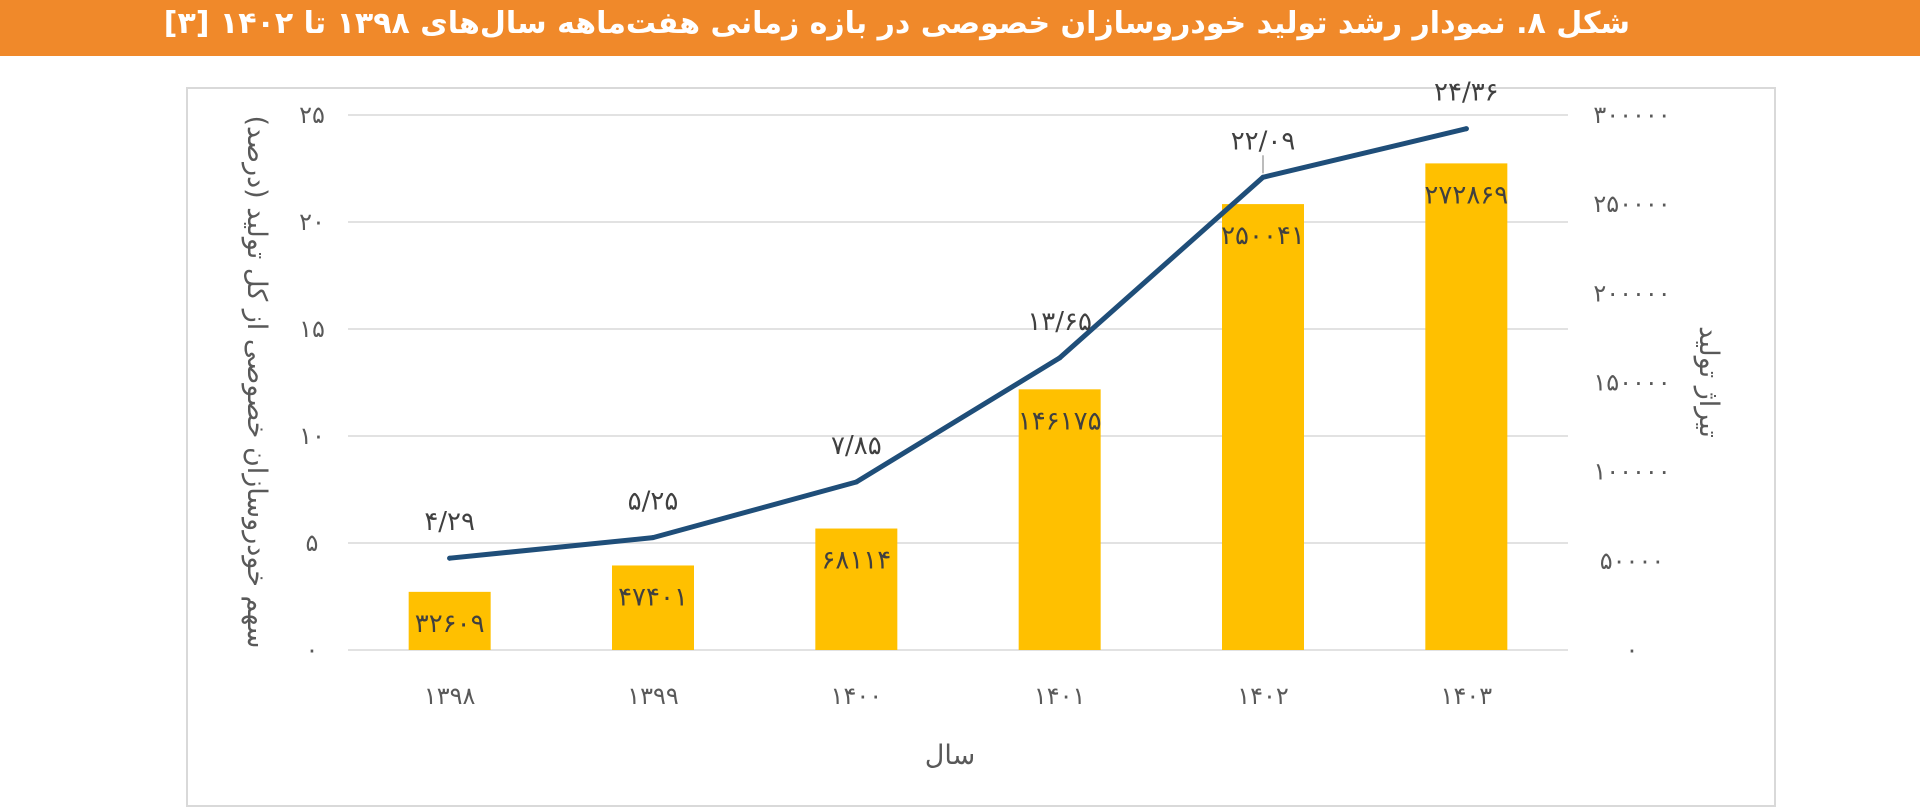  Describe the element at coordinates (312, 329) in the screenshot. I see `left-axis-tick-label: ۱۵` at that location.